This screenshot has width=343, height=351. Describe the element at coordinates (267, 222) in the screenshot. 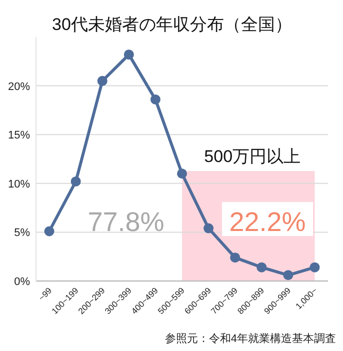

I see `annotation: 22.2%` at that location.